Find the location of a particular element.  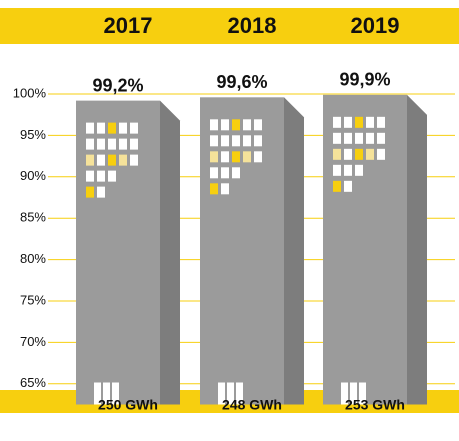

header-band is located at coordinates (229, 26).